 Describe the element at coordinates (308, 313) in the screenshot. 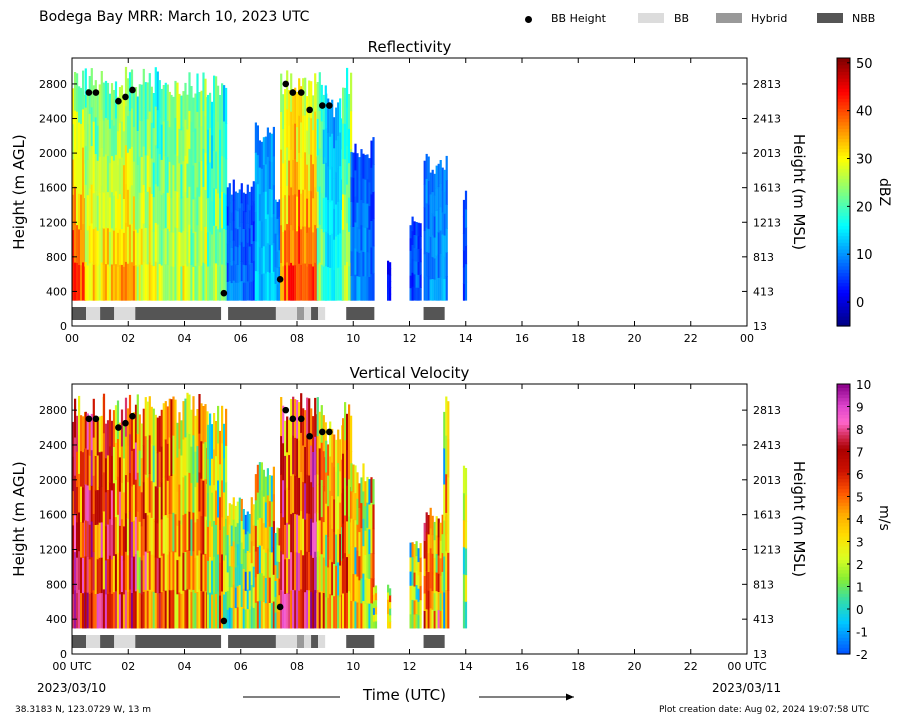

I see `bb-type-segment` at that location.